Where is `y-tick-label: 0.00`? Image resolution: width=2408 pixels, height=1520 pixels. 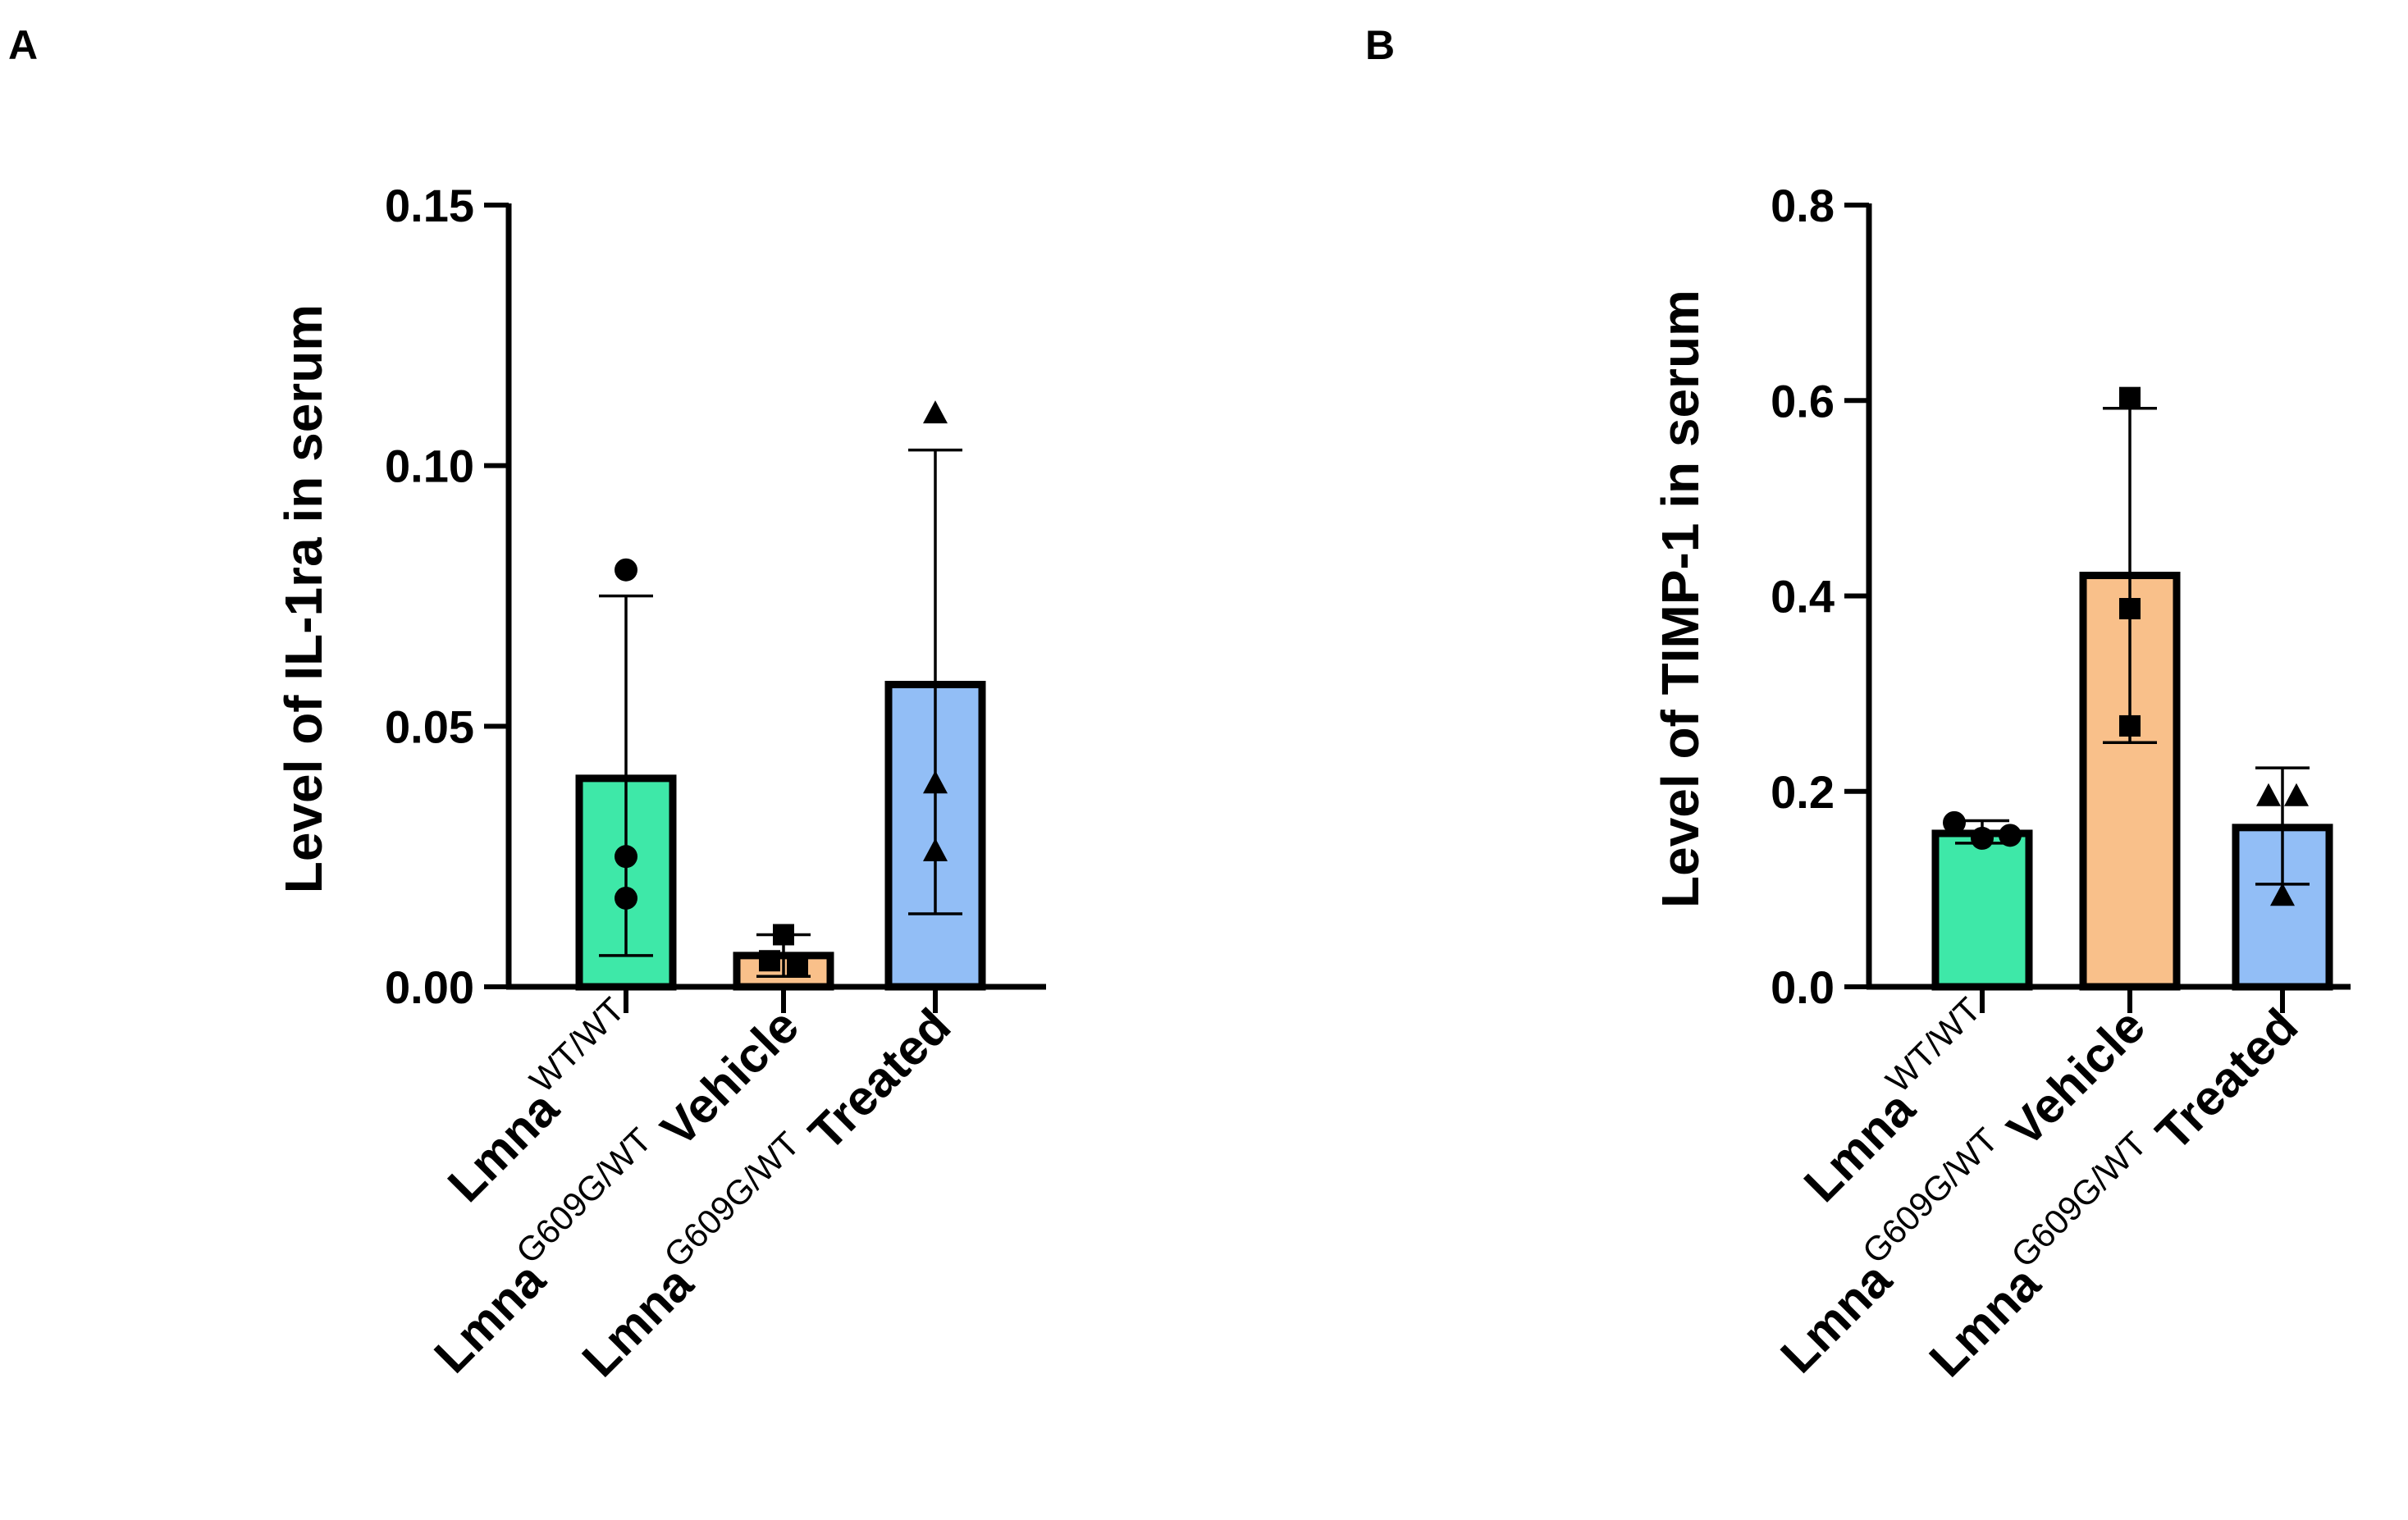 y-tick-label: 0.00 is located at coordinates (429, 987).